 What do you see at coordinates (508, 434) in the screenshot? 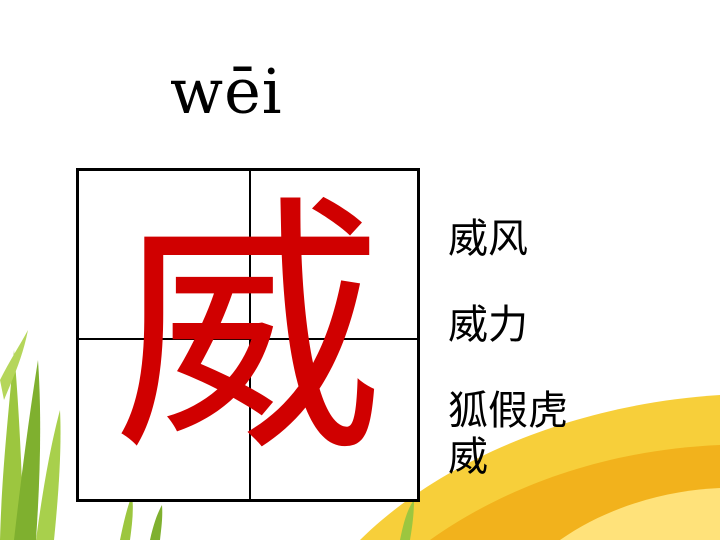
I see `word-item: 狐假虎威` at bounding box center [508, 434].